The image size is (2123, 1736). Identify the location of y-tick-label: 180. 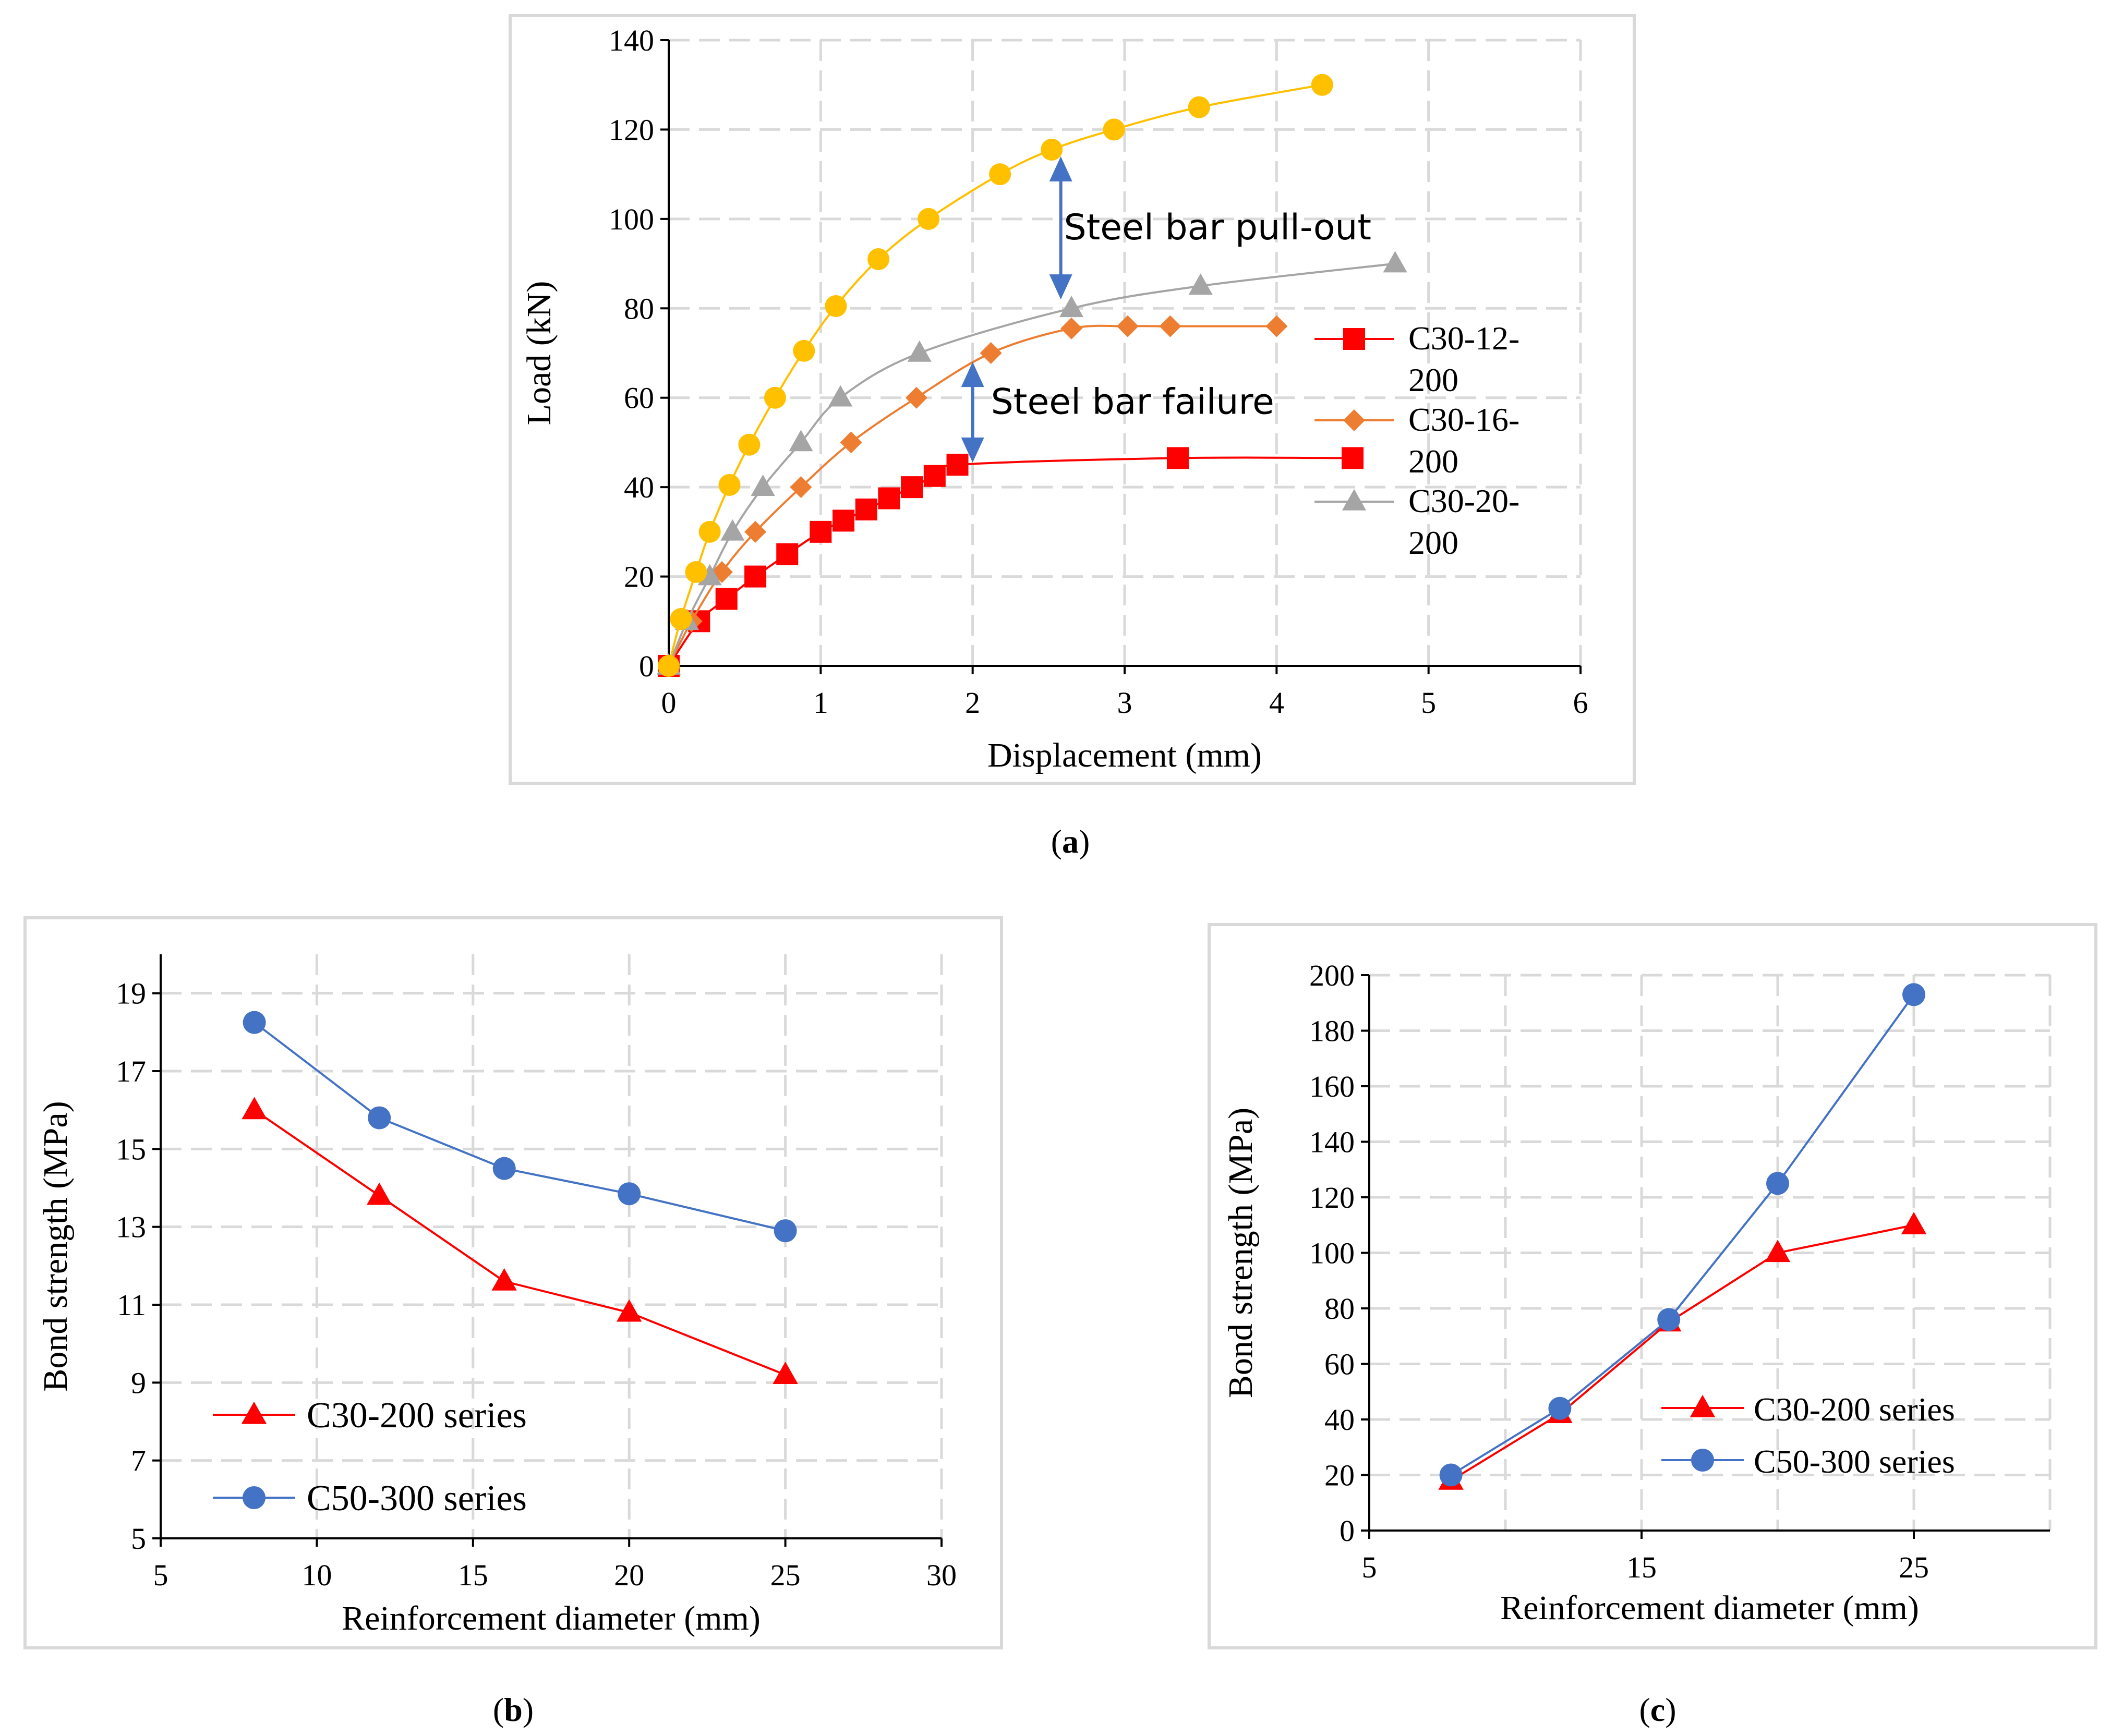
(1332, 1031).